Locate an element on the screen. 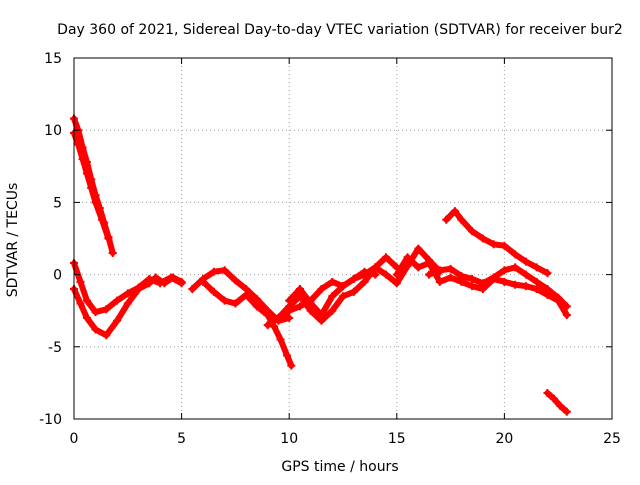 The height and width of the screenshot is (485, 640). y-tick-label: -10 is located at coordinates (50, 420).